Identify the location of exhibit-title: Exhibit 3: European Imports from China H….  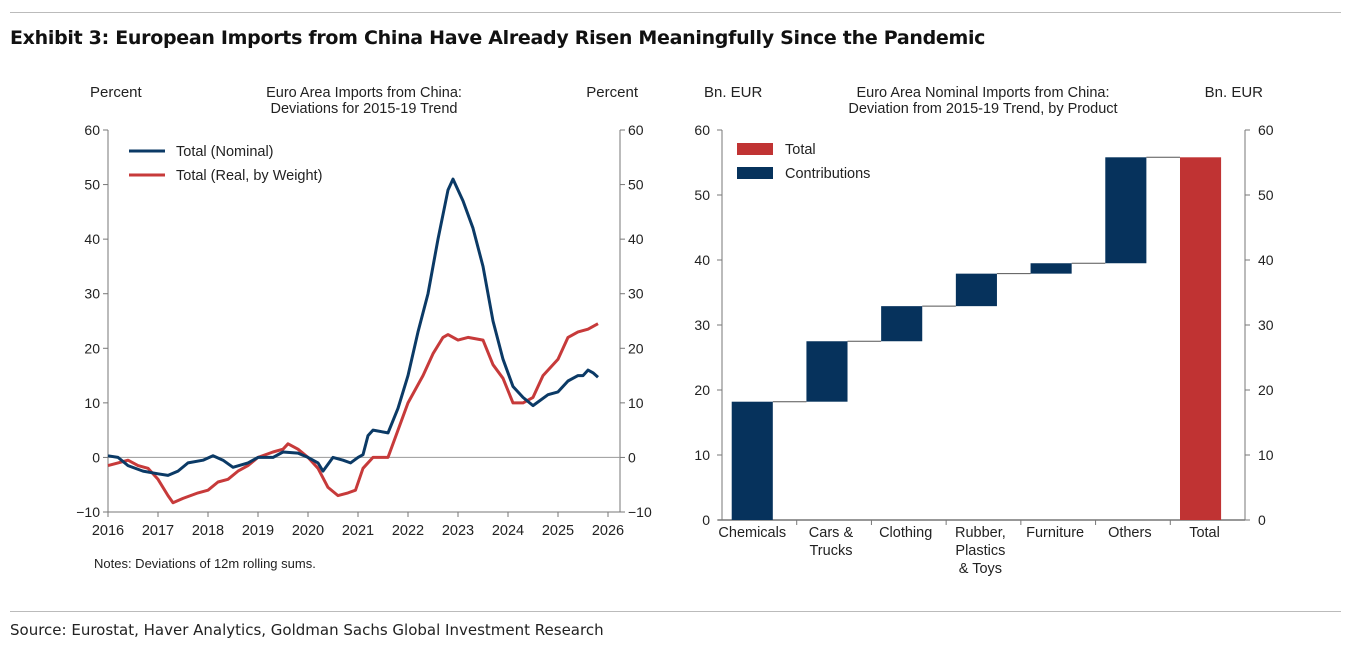
(498, 38).